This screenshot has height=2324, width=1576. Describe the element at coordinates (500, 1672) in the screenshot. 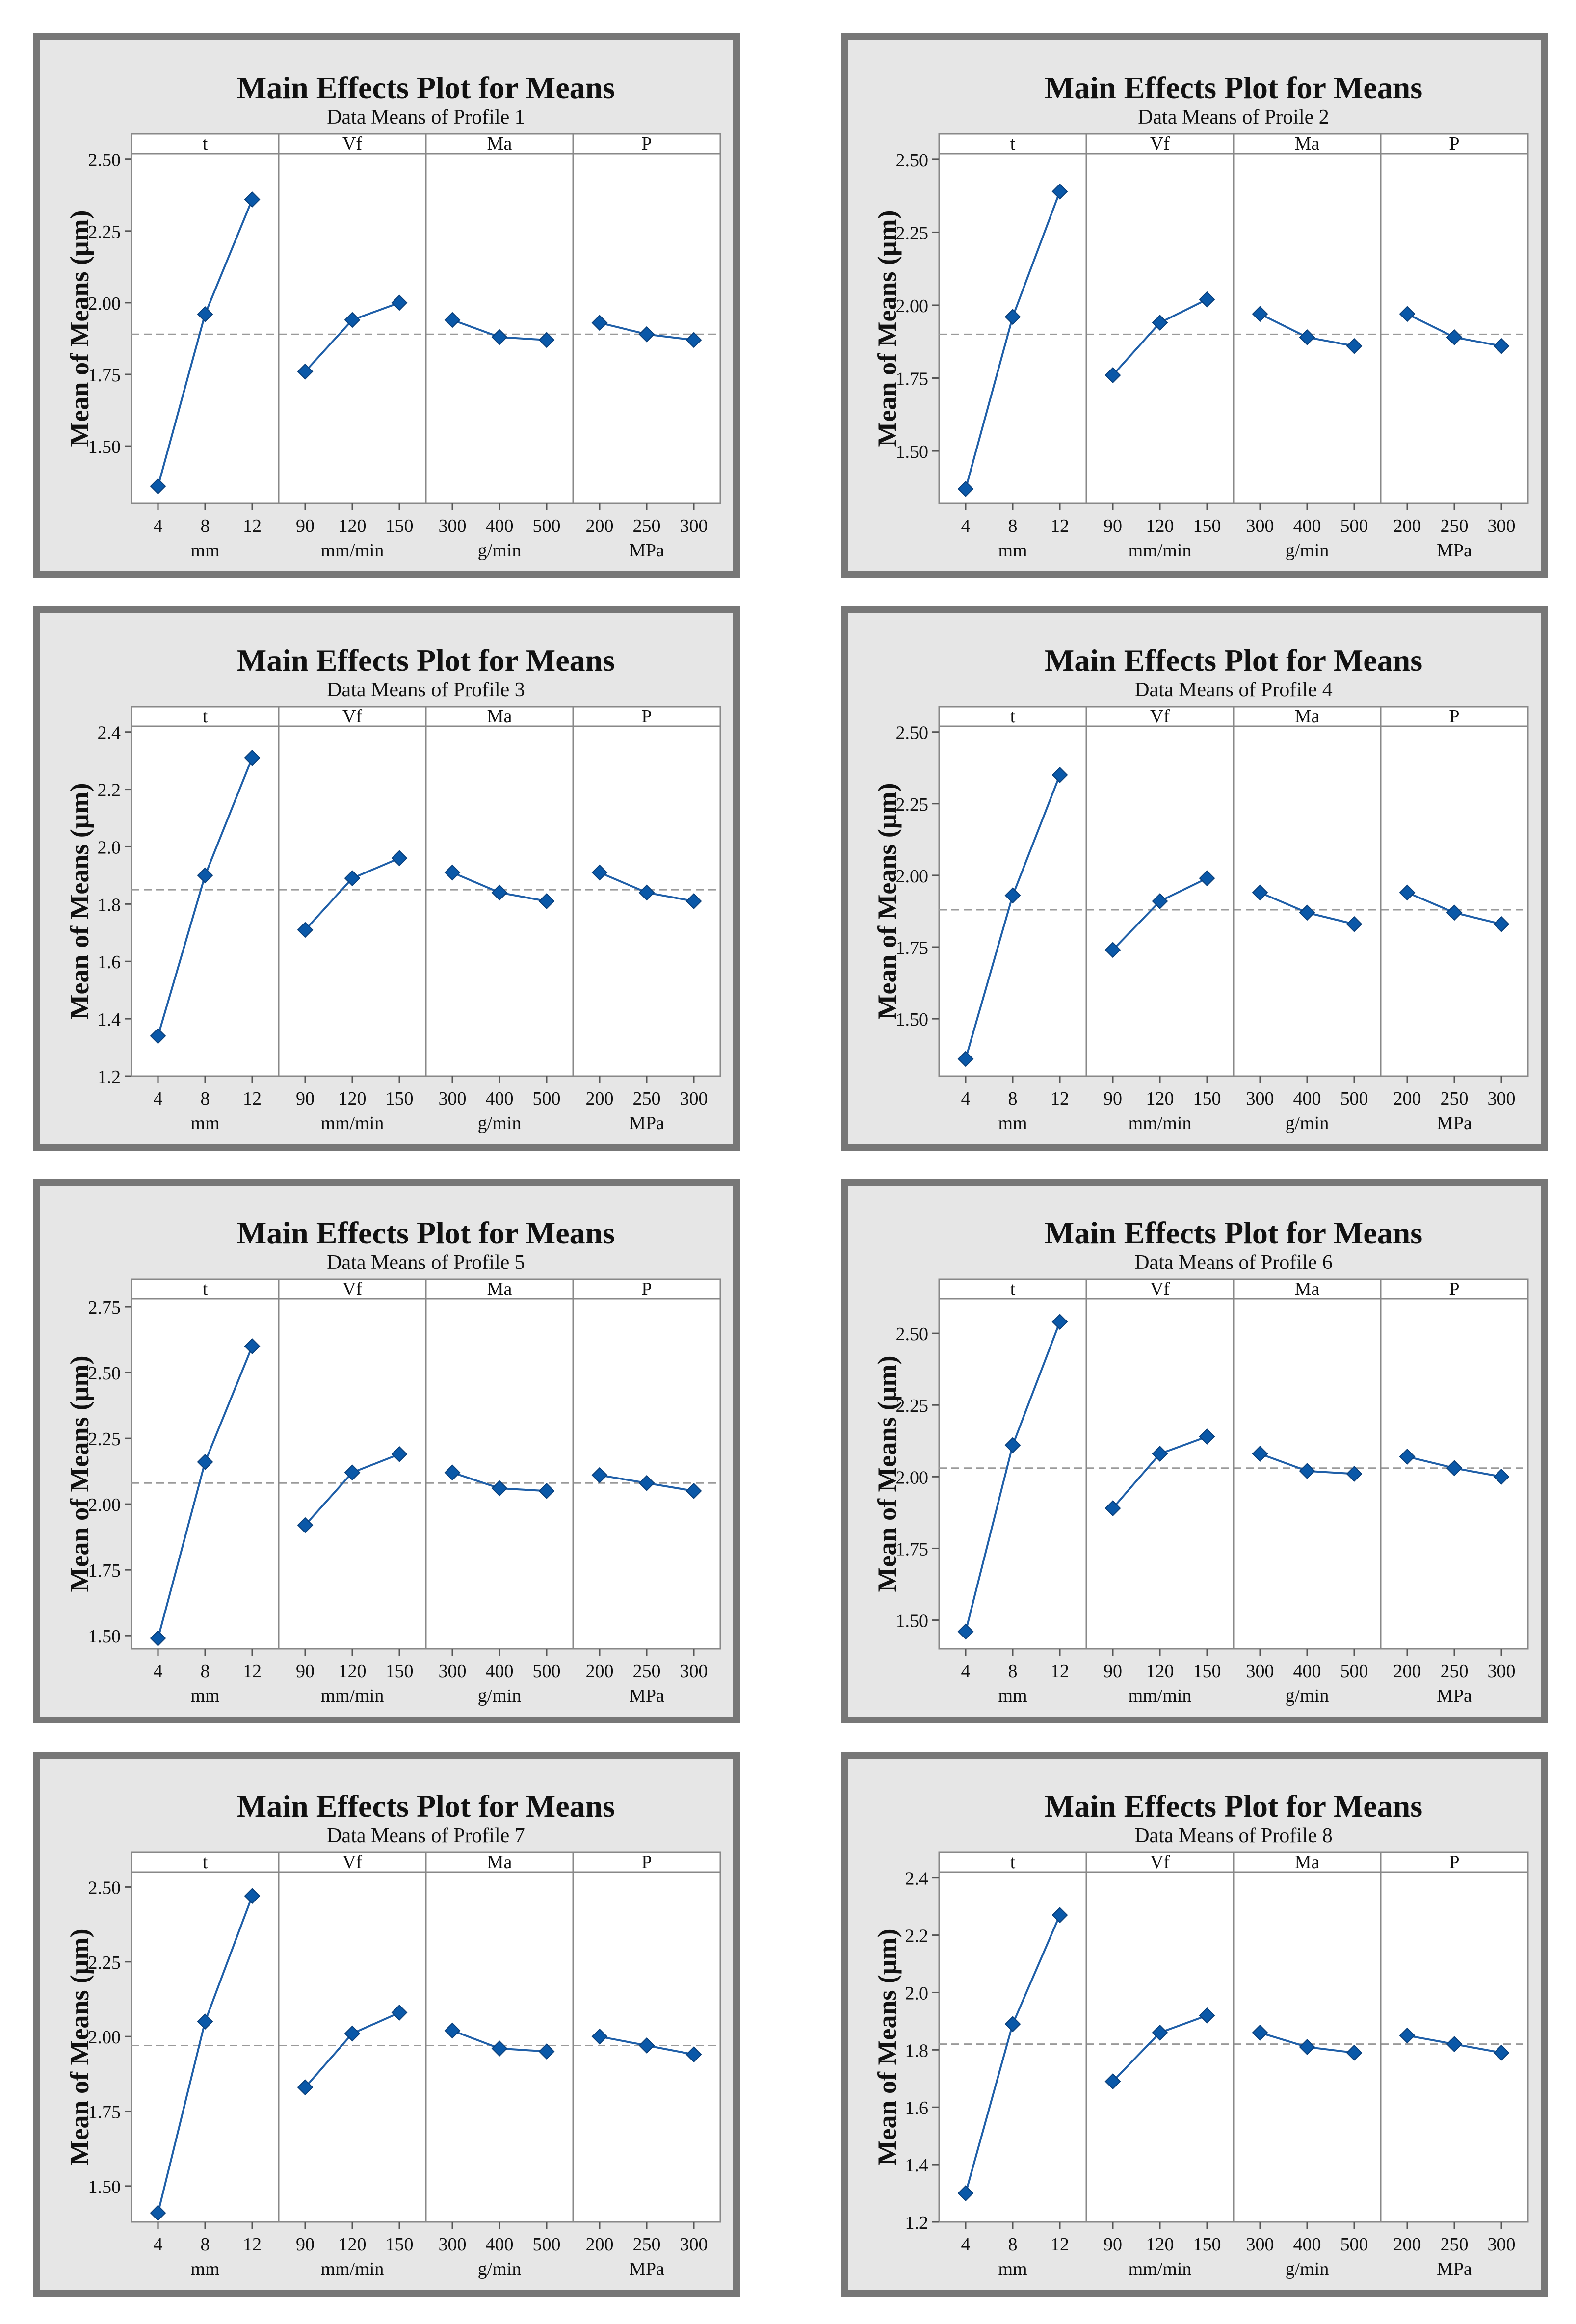

I see `x-tick-label: 400` at that location.